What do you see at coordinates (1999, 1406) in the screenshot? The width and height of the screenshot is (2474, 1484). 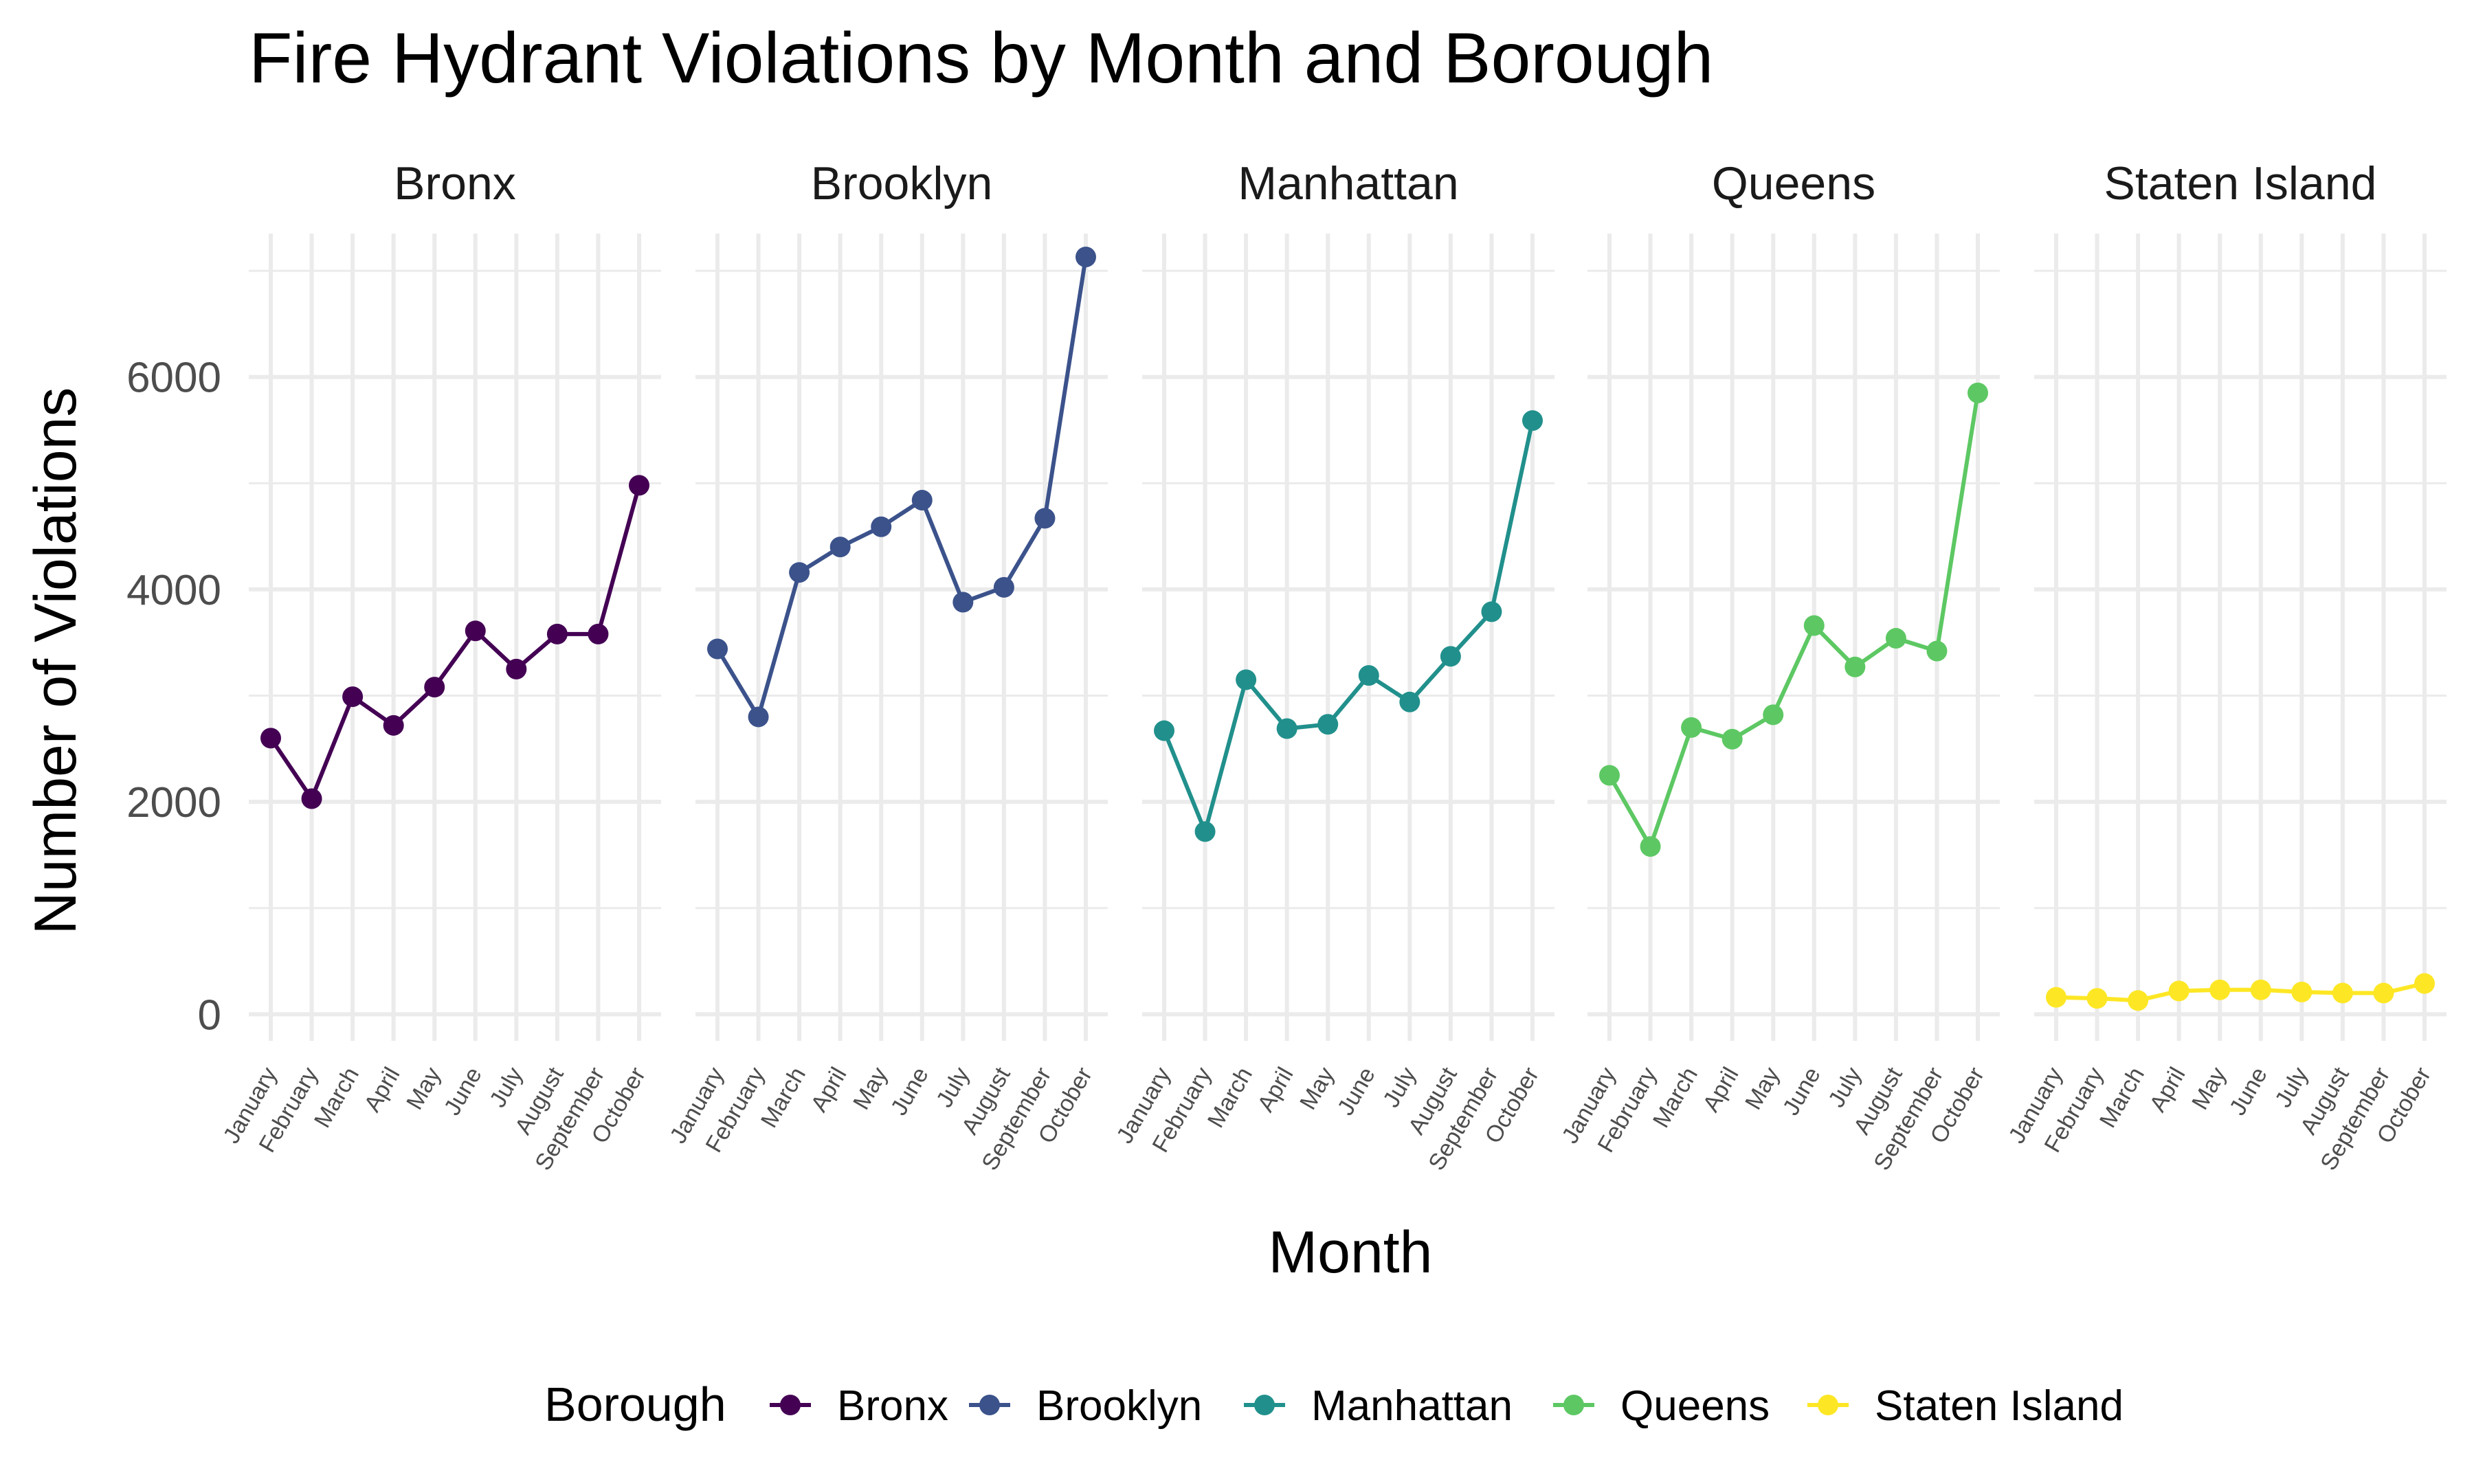 I see `legend-label: Staten Island` at bounding box center [1999, 1406].